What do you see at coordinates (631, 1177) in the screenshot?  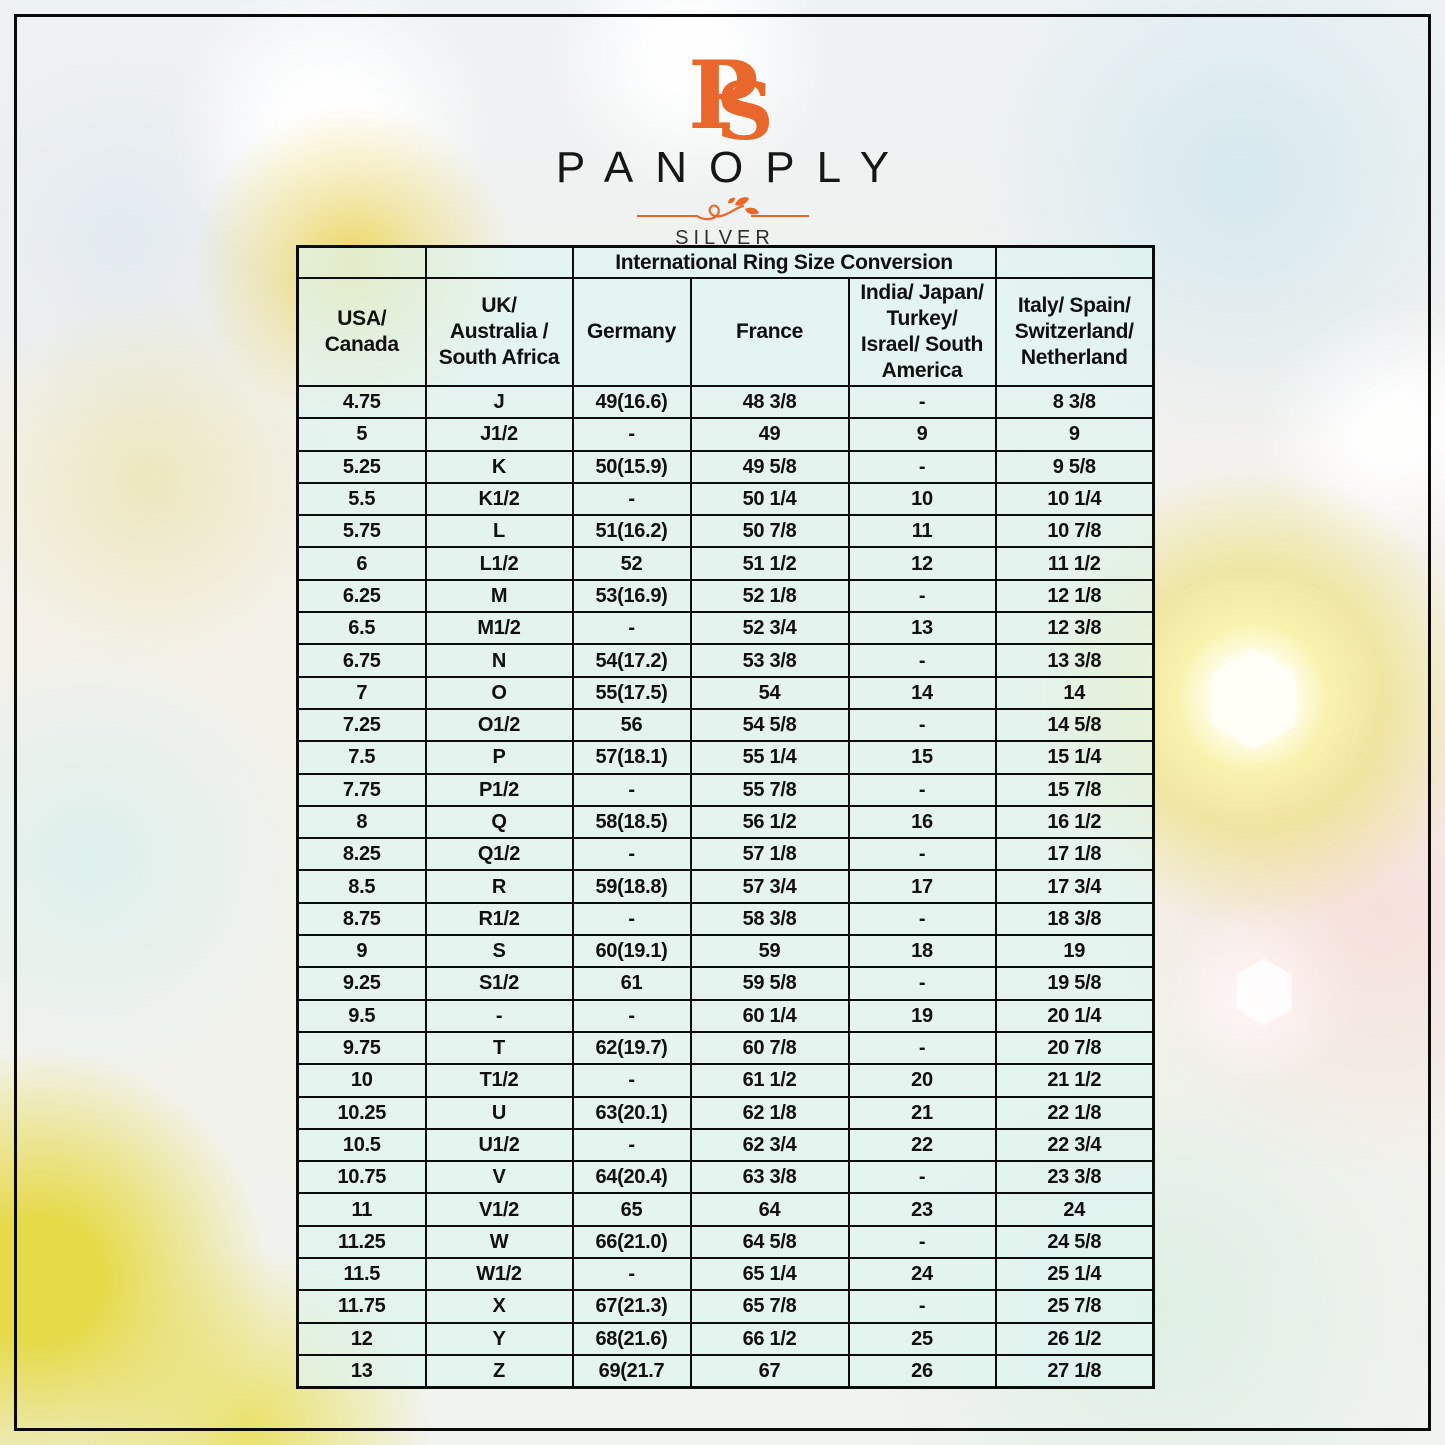 I see `cell: 64(20.4)` at bounding box center [631, 1177].